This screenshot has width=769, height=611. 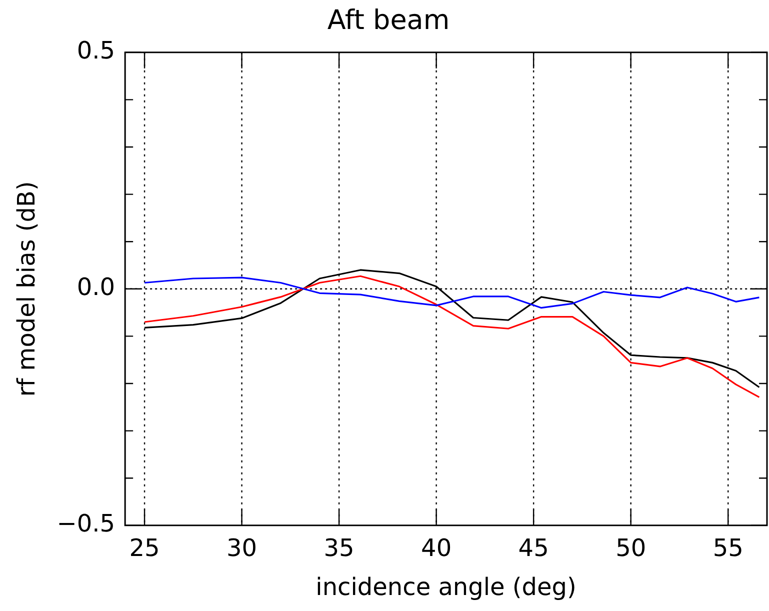 I want to click on x-tick-label: 55, so click(x=728, y=548).